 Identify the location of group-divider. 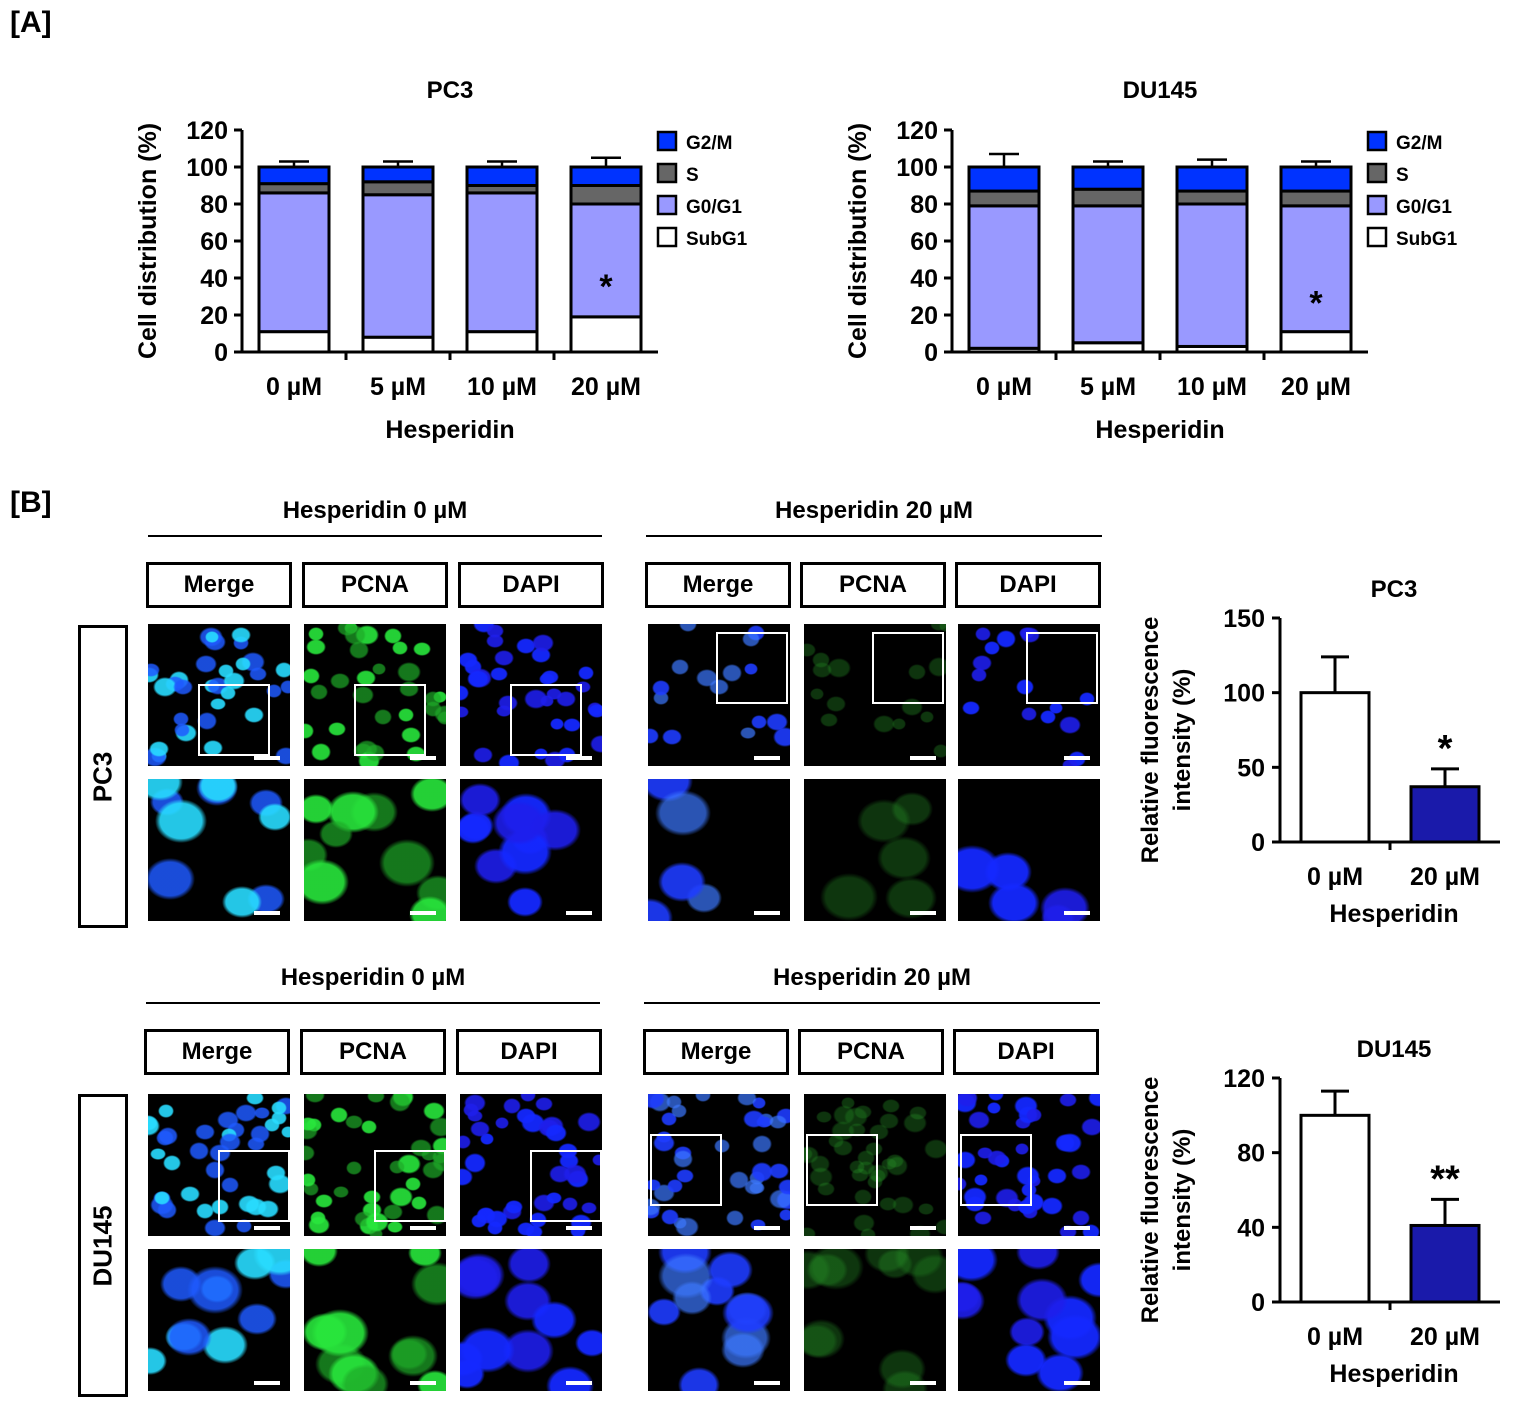
(375, 536).